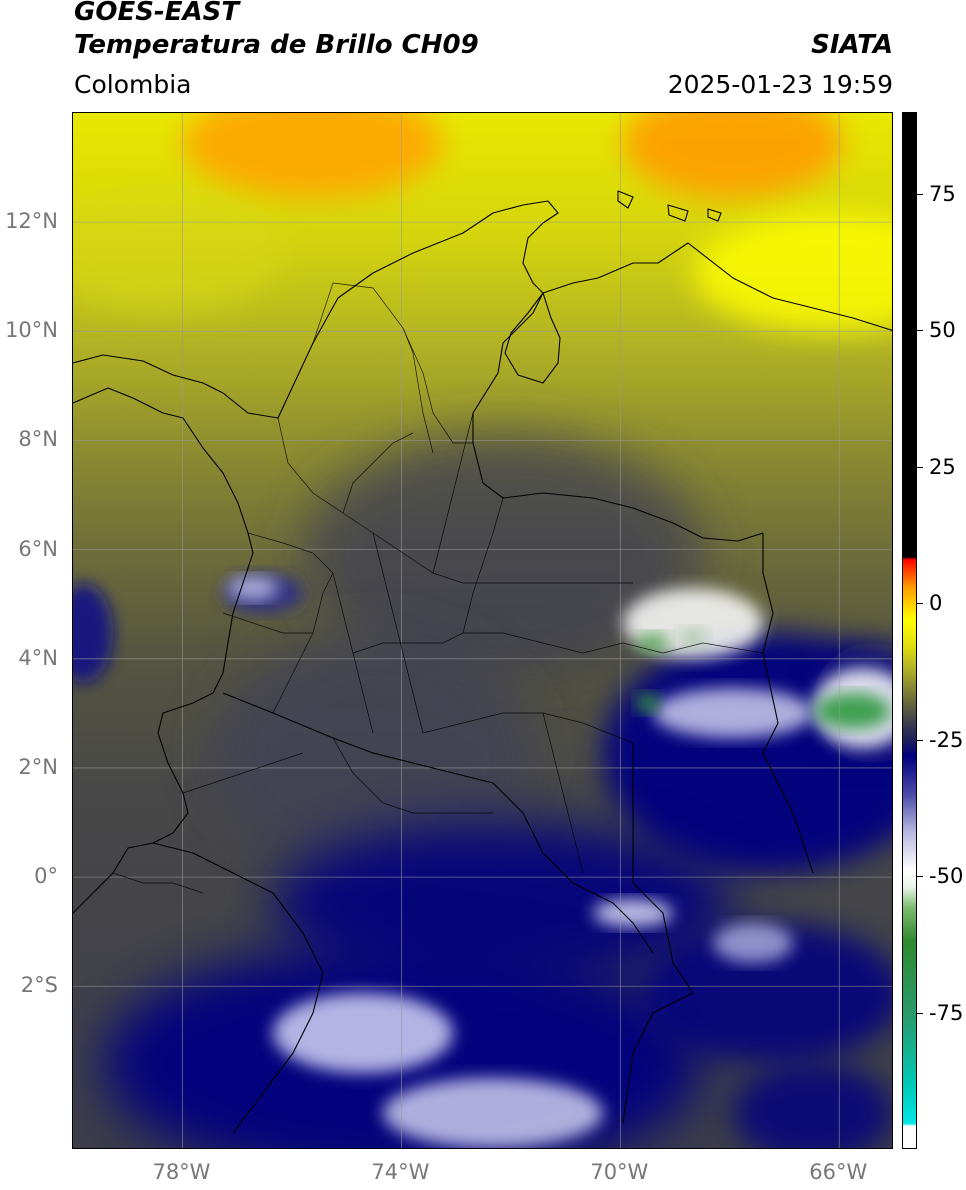 The image size is (966, 1190). What do you see at coordinates (238, 988) in the screenshot?
I see `ecuador-peru-border` at bounding box center [238, 988].